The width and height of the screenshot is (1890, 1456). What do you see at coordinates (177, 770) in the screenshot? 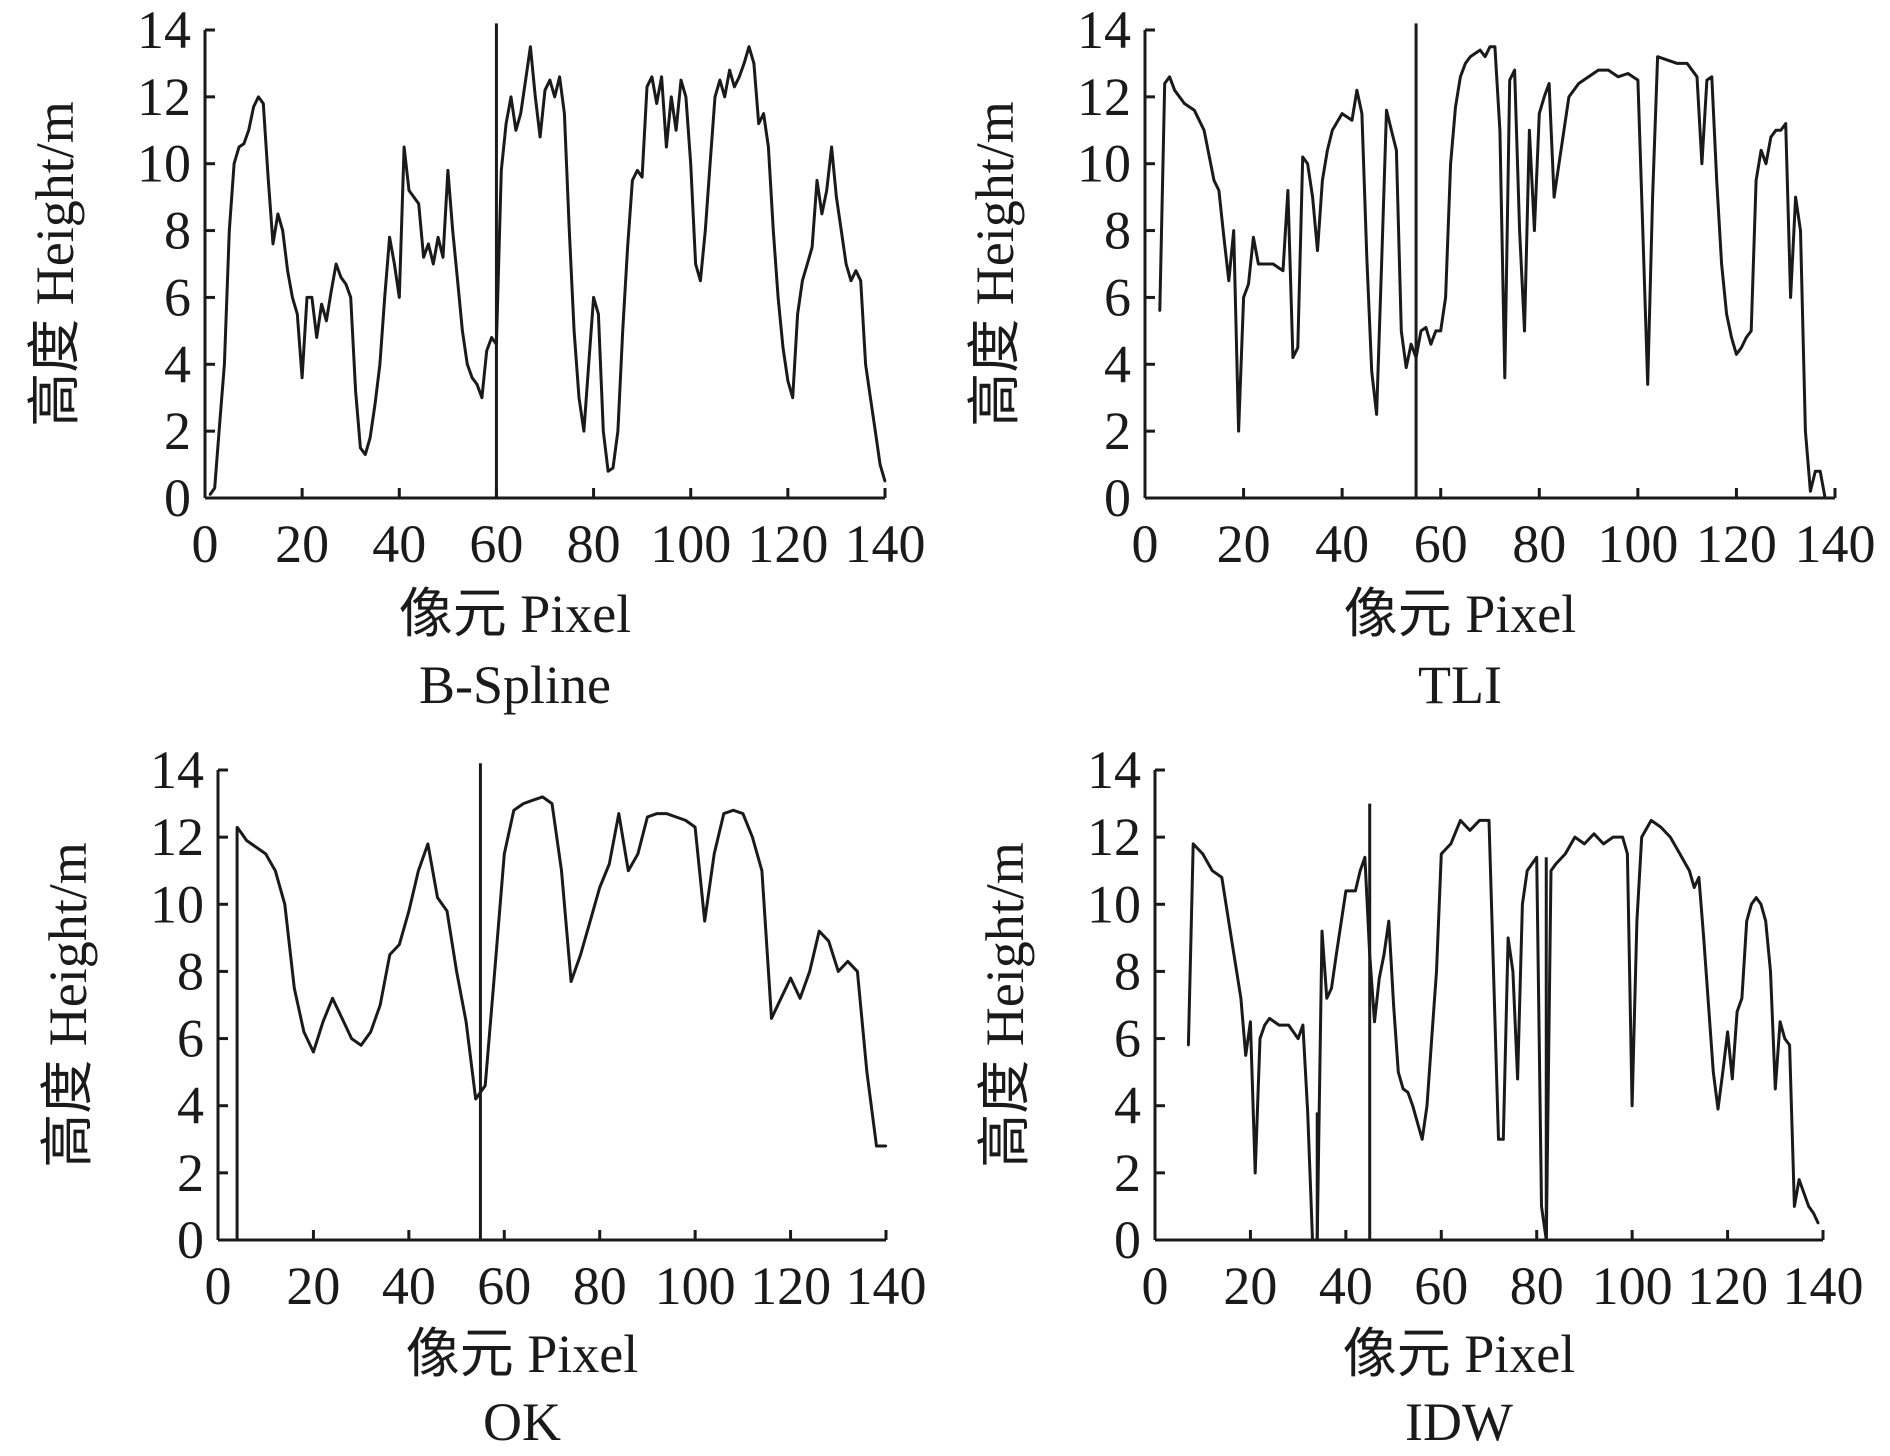
I see `ok-y-tick-label: 14` at bounding box center [177, 770].